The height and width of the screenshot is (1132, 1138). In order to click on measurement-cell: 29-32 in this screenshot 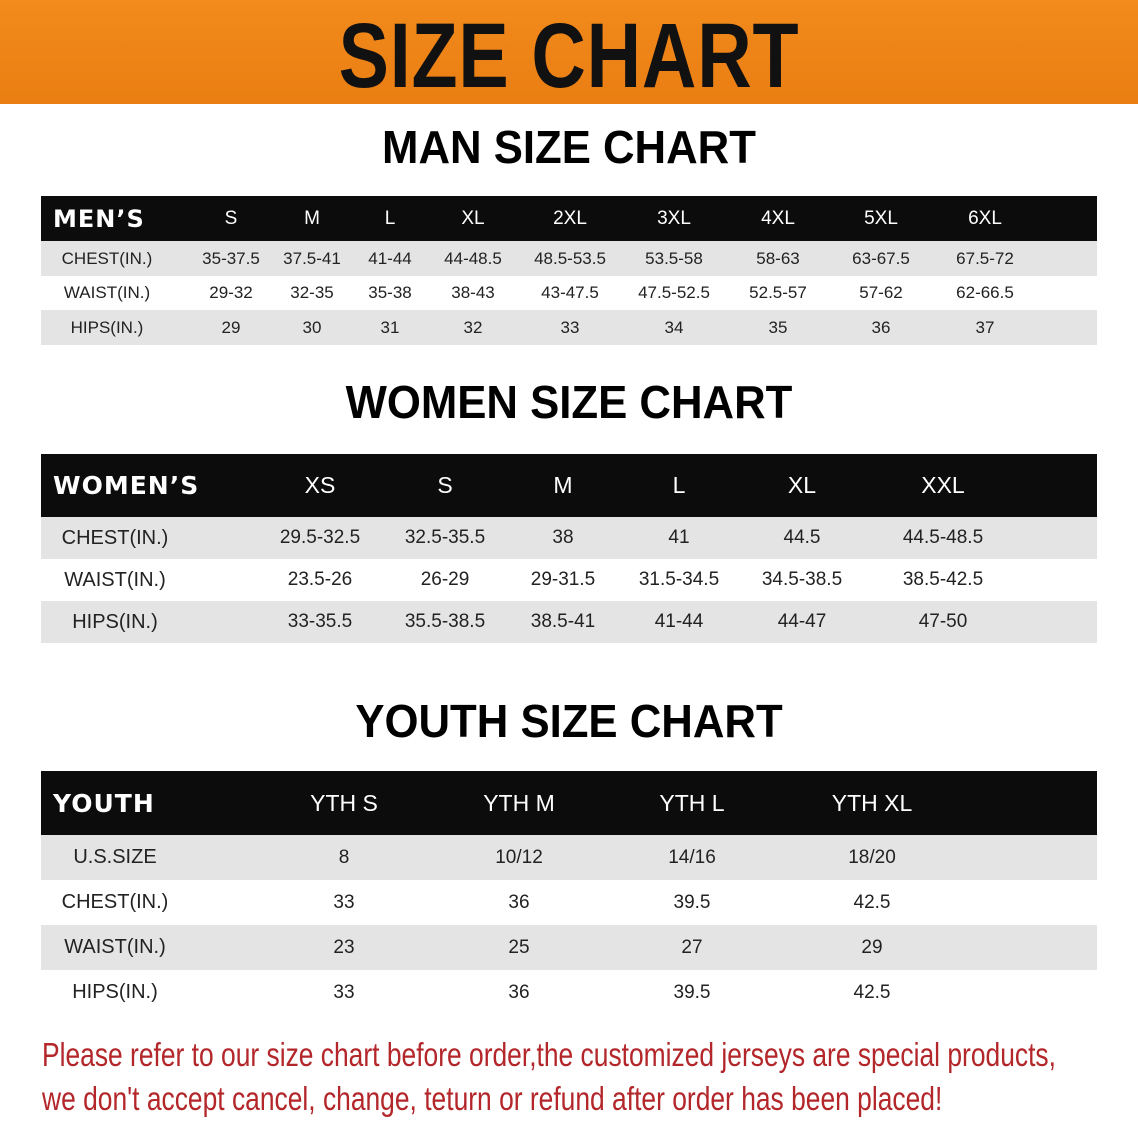, I will do `click(231, 292)`.